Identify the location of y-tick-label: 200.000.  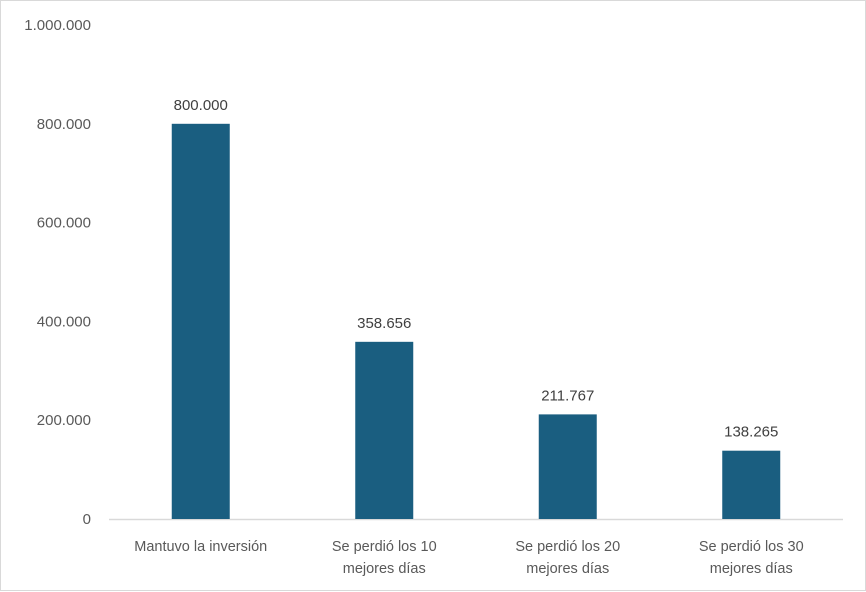
(64, 420).